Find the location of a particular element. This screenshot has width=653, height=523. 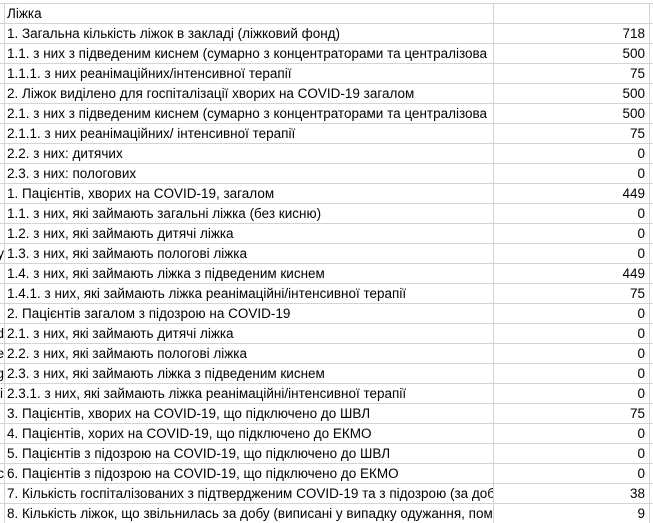

value-cell: 9 is located at coordinates (572, 513).